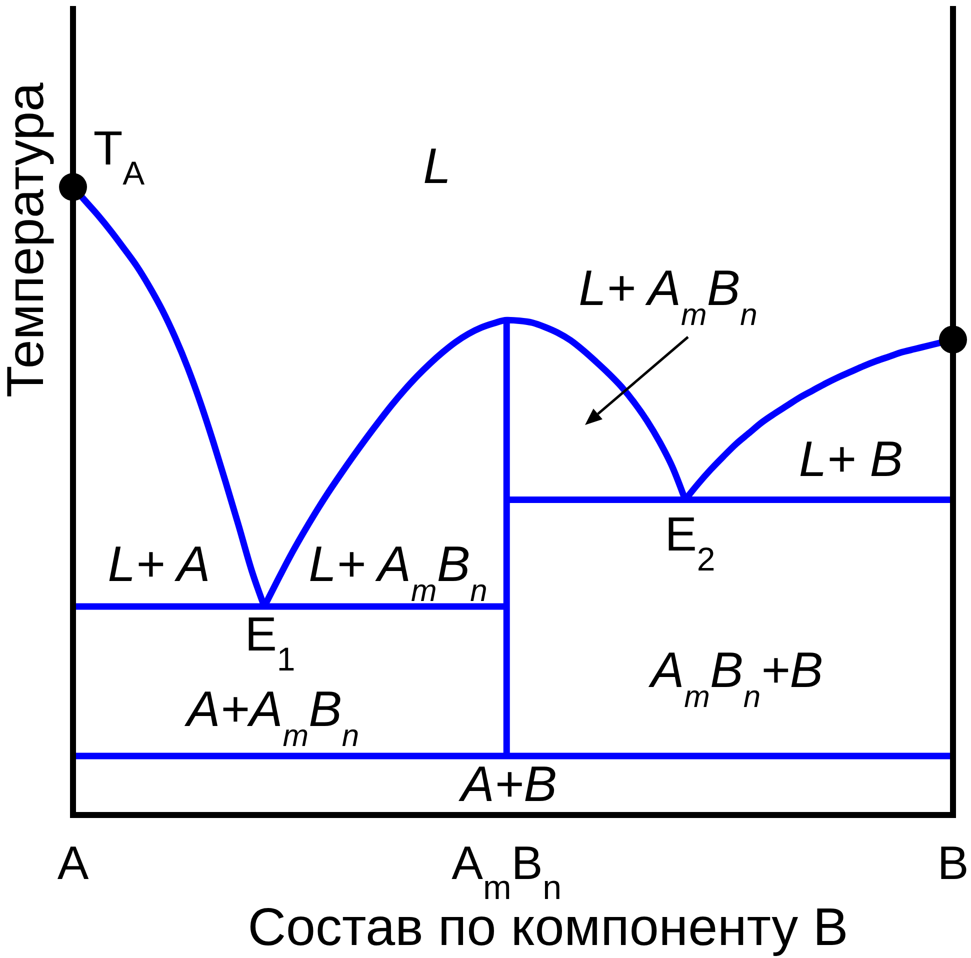  I want to click on annotation: L+ A, so click(159, 564).